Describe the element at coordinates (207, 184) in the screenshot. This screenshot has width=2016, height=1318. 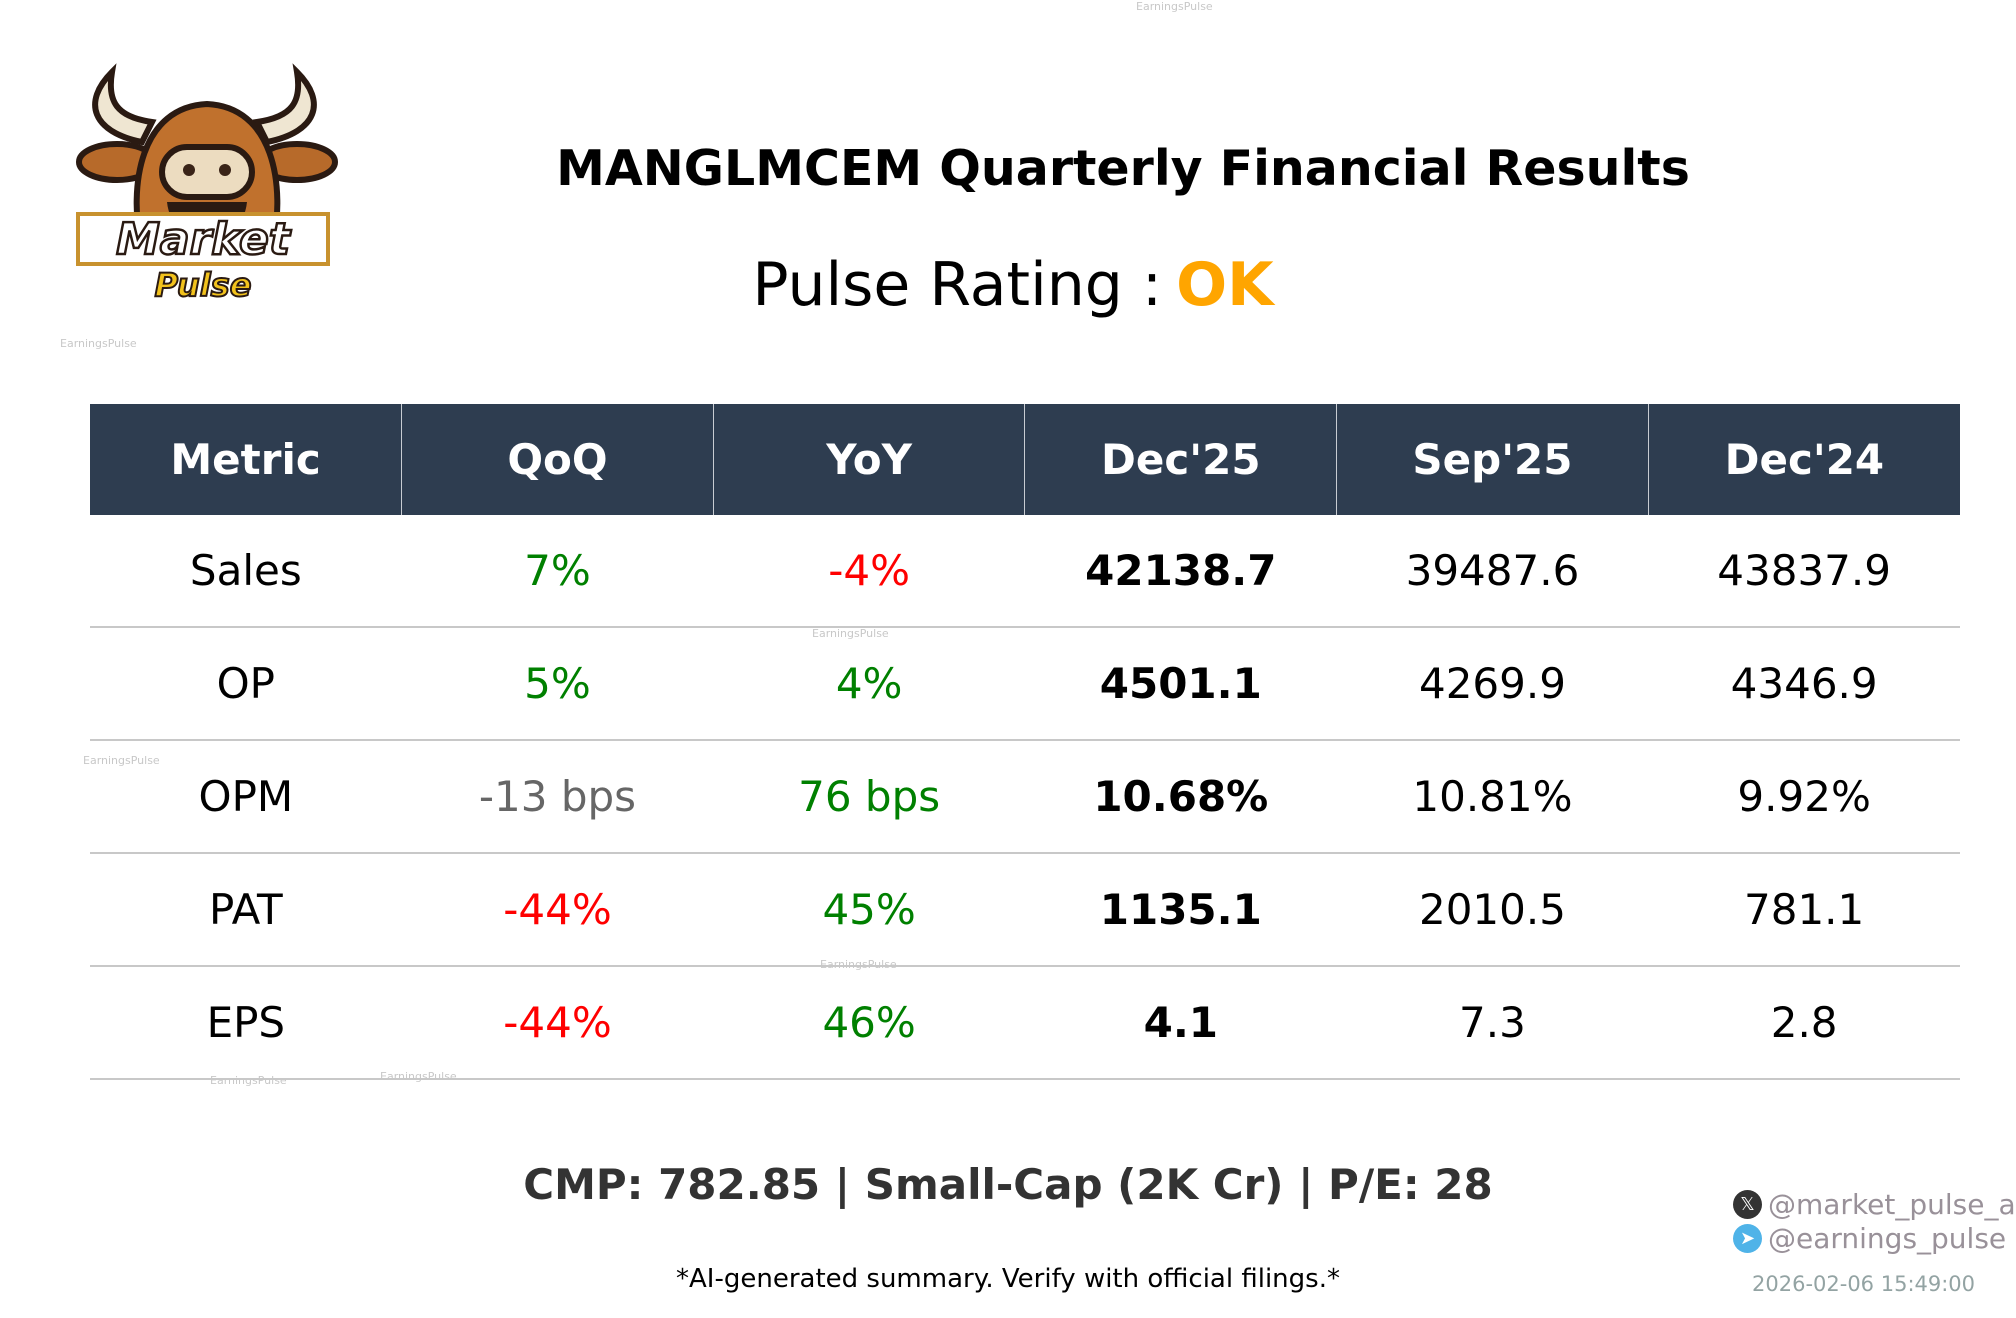
I see `market-pulse-logo: Market Pulse` at that location.